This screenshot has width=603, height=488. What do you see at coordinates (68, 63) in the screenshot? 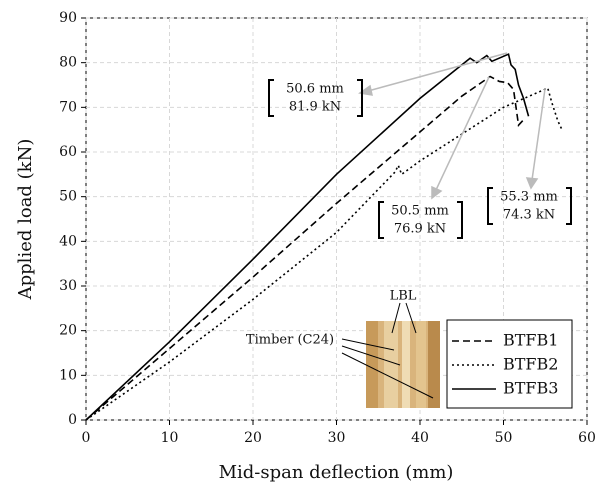
I see `y-tick-label: 80` at bounding box center [68, 63].